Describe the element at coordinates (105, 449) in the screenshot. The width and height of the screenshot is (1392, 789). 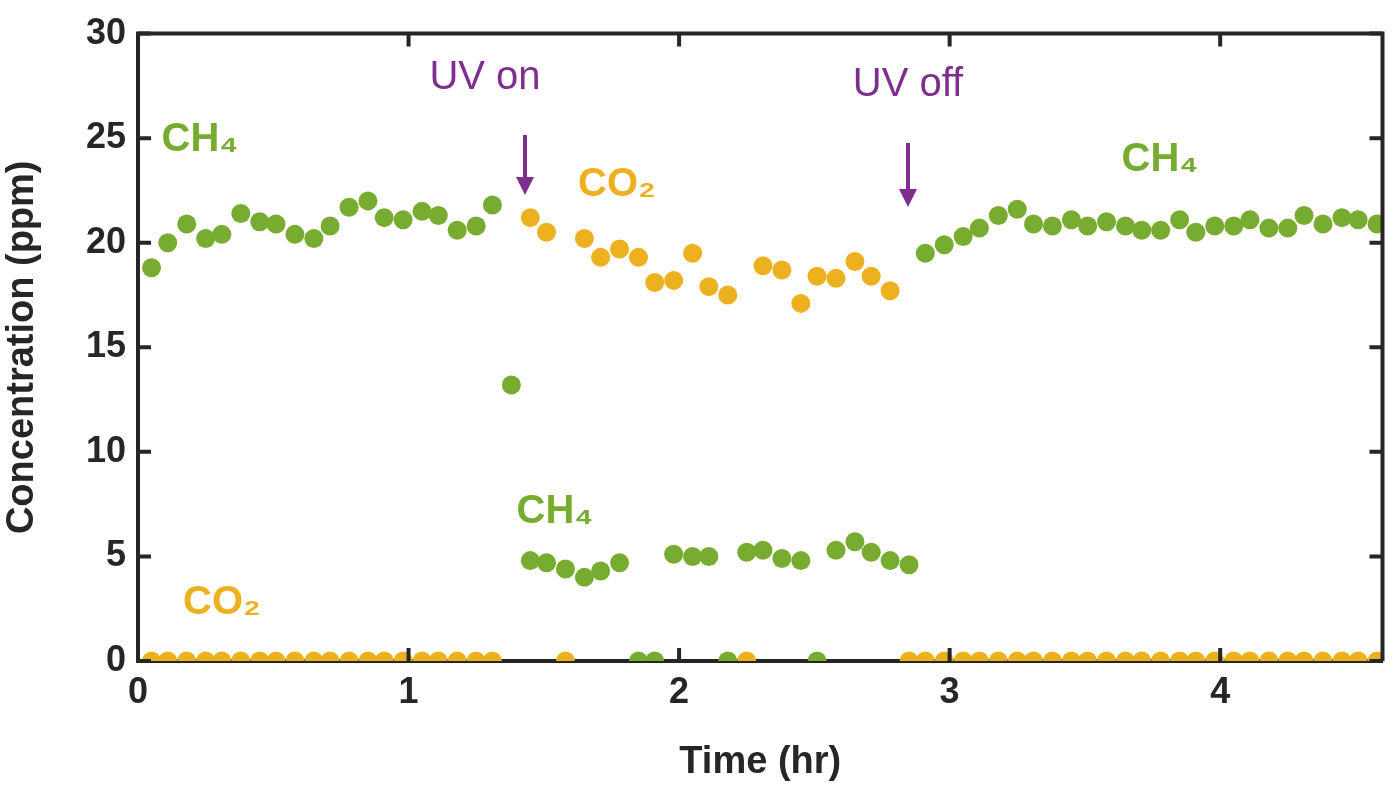
I see `y-tick-label: 10` at that location.